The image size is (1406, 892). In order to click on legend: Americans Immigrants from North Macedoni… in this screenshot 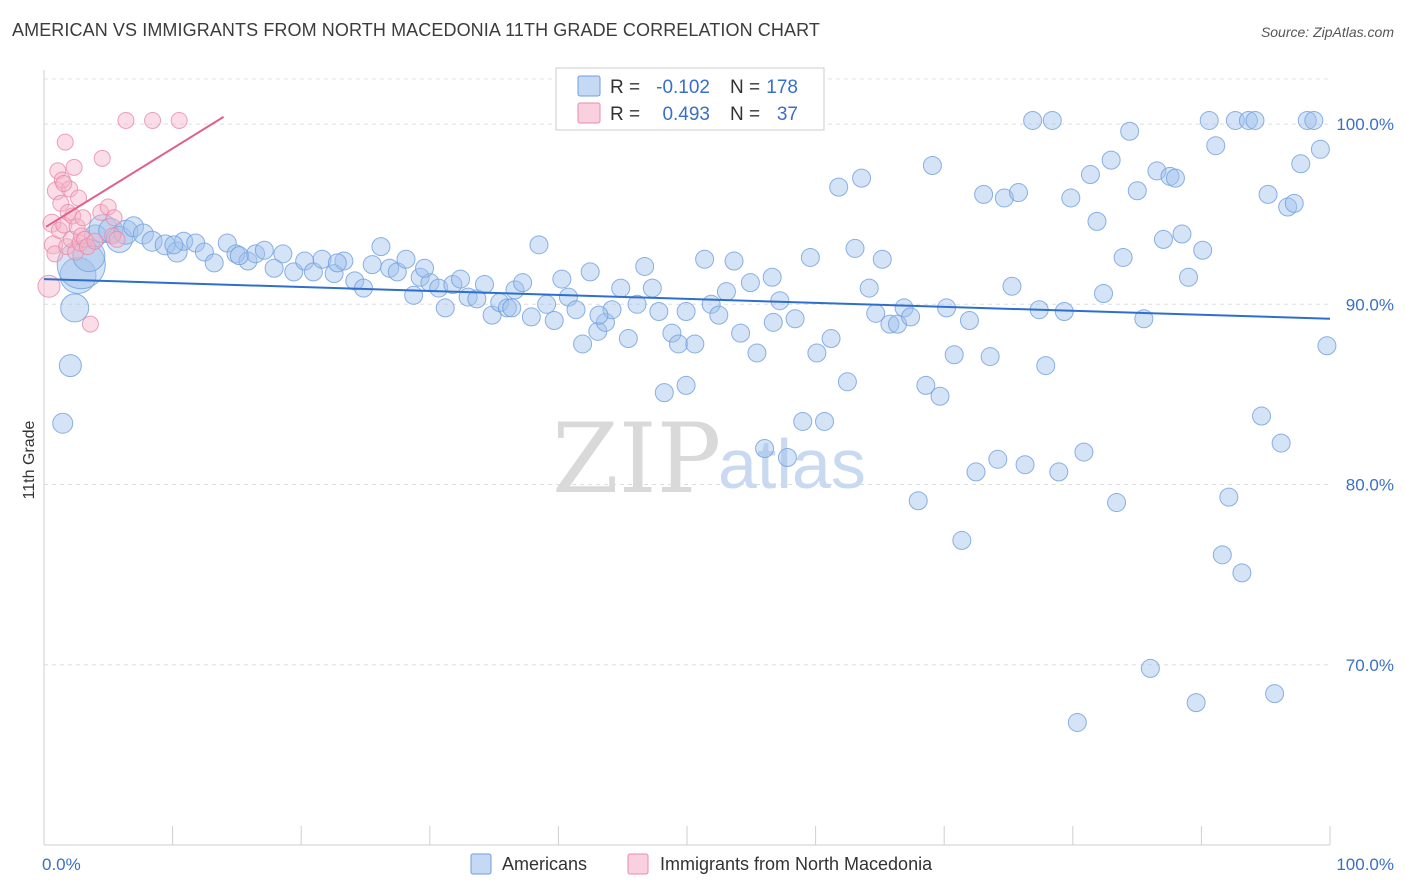, I will do `click(701, 864)`.